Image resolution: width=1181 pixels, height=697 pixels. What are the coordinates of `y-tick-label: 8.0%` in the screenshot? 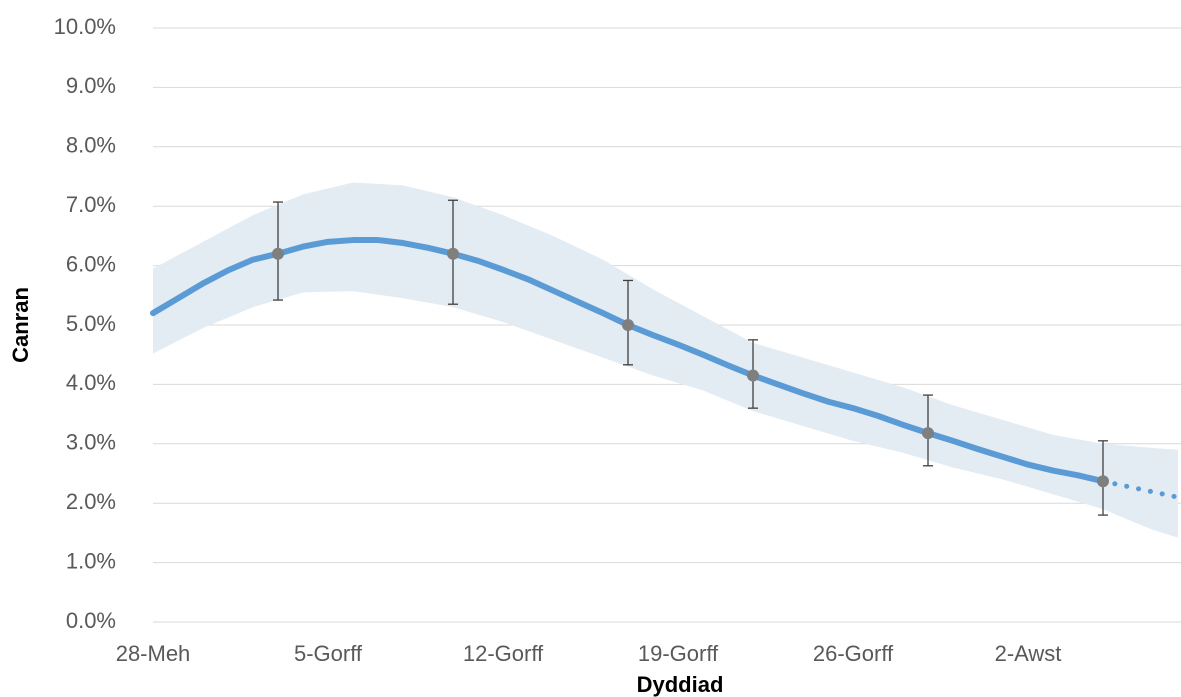 It's located at (91, 145).